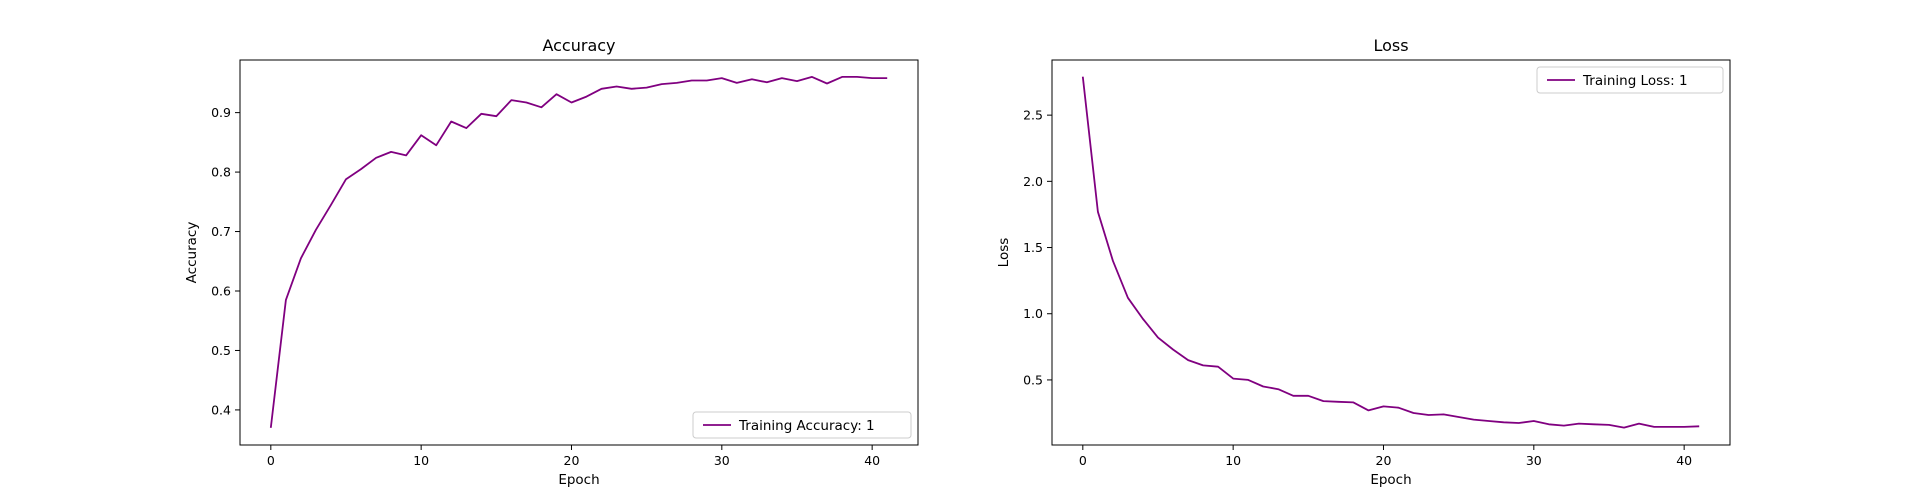  What do you see at coordinates (221, 172) in the screenshot?
I see `y-tick-label: 0.8` at bounding box center [221, 172].